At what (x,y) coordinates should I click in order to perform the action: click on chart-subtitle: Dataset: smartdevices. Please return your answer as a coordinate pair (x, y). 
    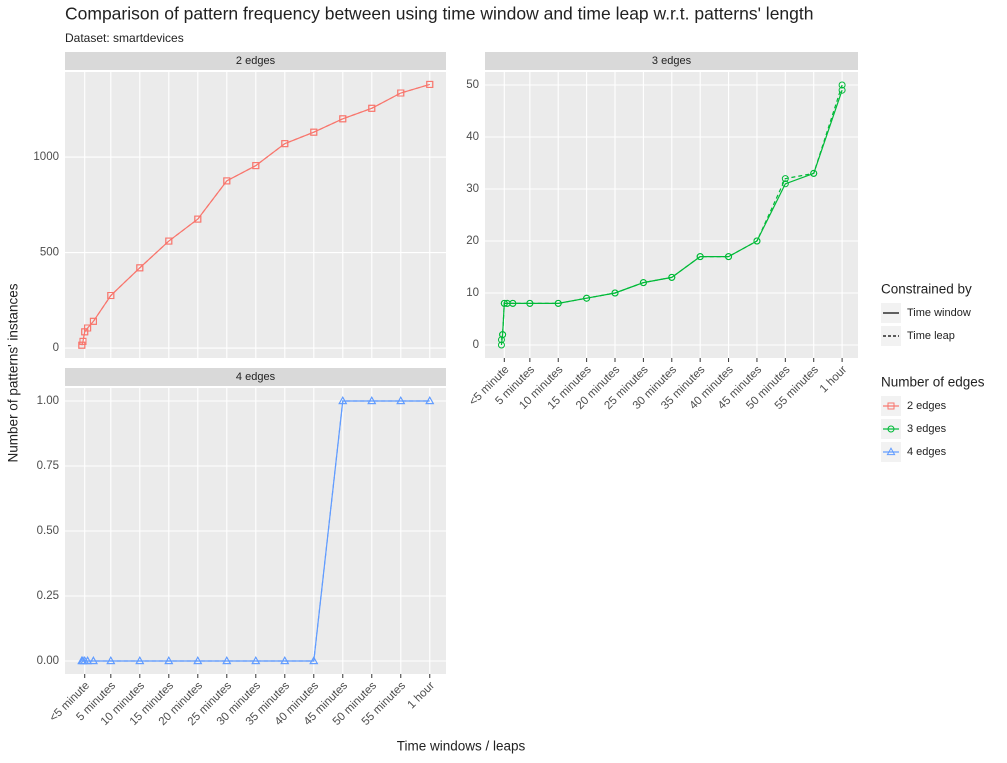
    Looking at the image, I should click on (124, 38).